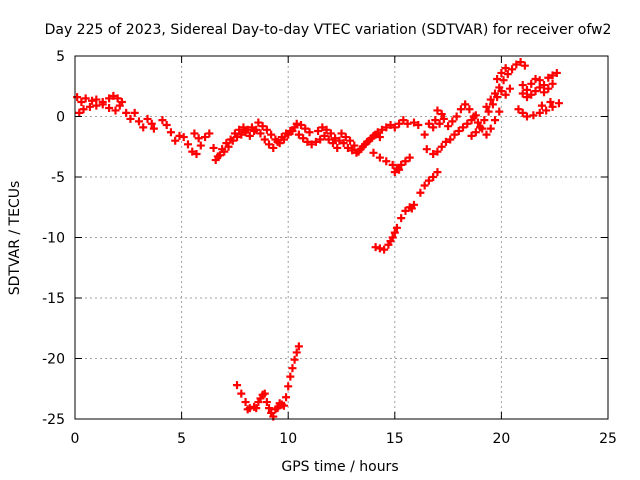 The width and height of the screenshot is (640, 480). I want to click on x-axis-label: GPS time / hours, so click(339, 467).